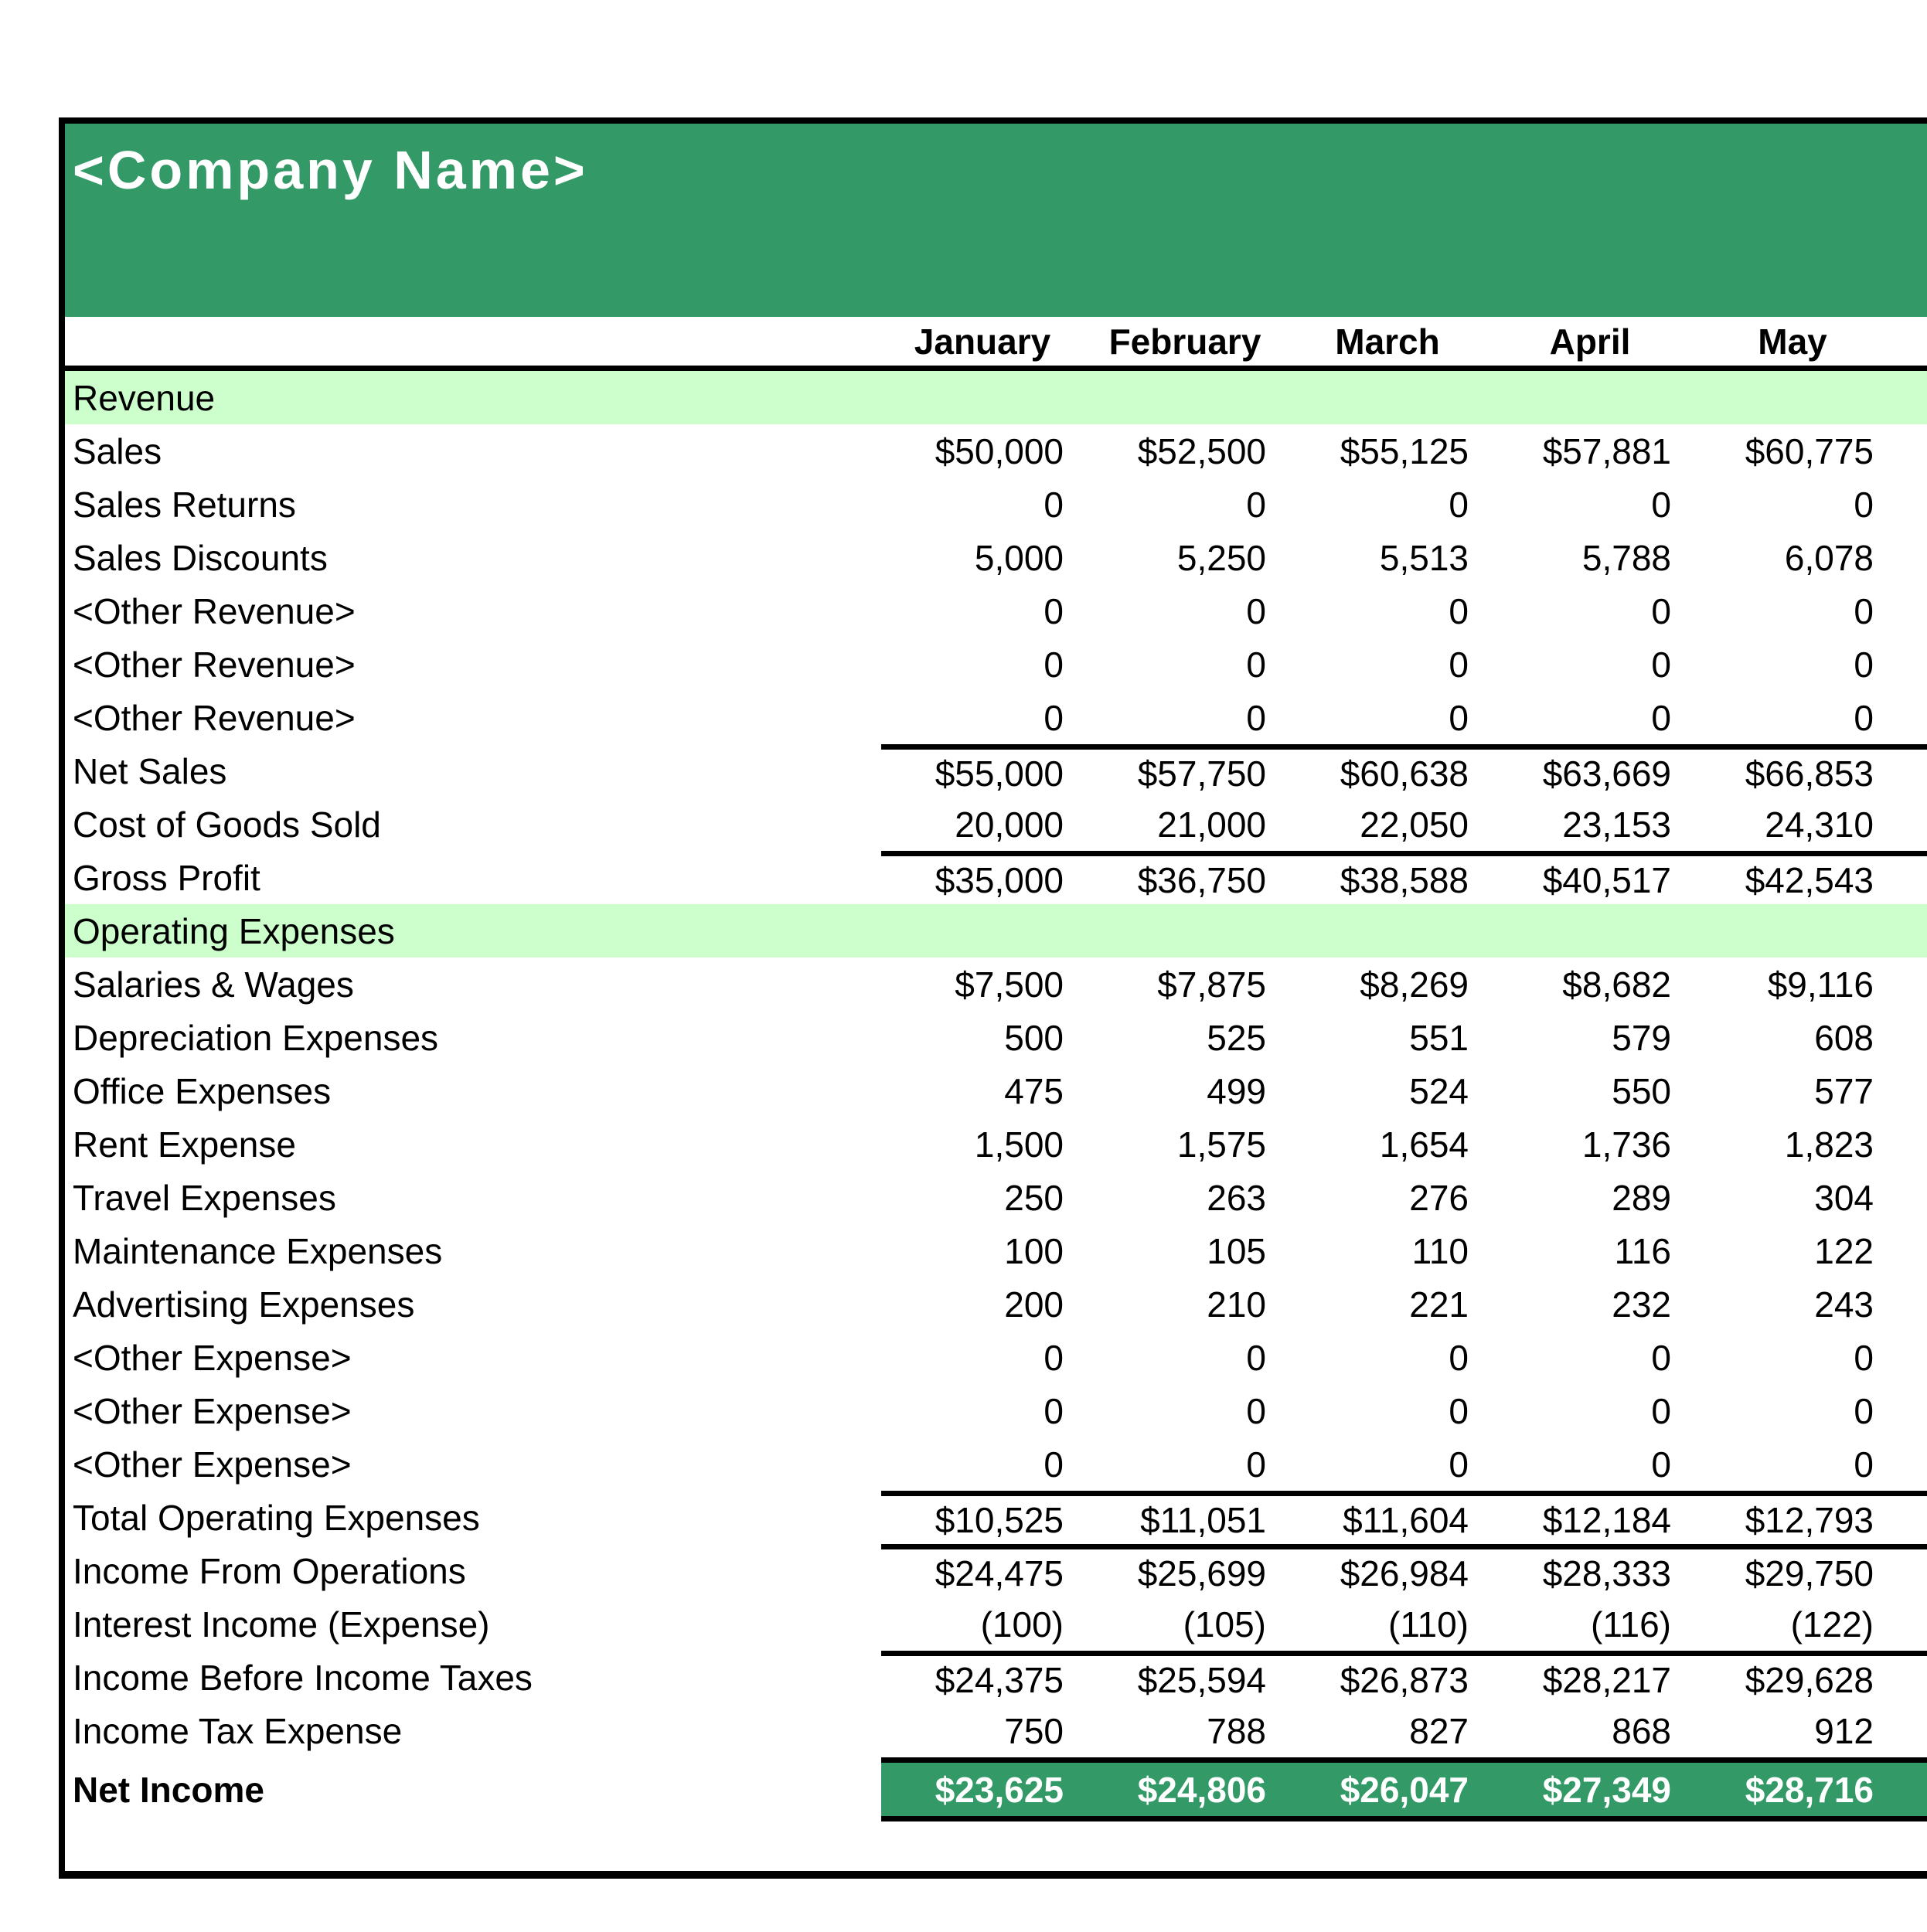  What do you see at coordinates (269, 1570) in the screenshot?
I see `row-label: Income From Operations` at bounding box center [269, 1570].